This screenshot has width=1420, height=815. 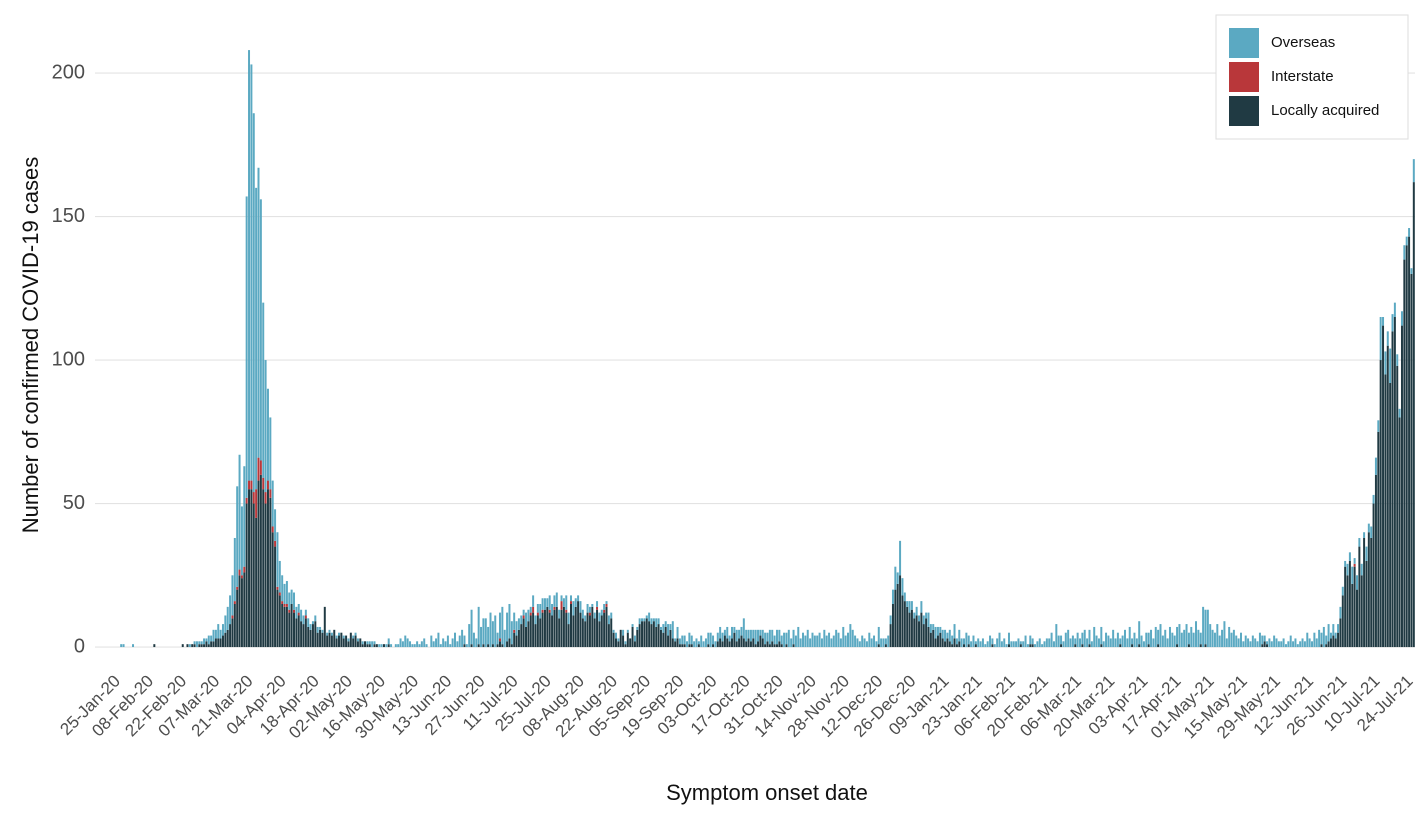 I want to click on legend-swatch, so click(x=1244, y=43).